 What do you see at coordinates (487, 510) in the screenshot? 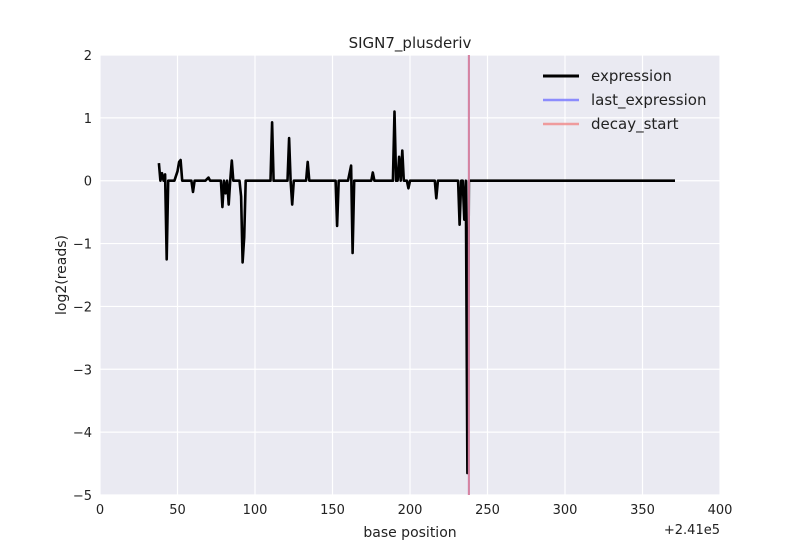
I see `x-tick-label: 250` at bounding box center [487, 510].